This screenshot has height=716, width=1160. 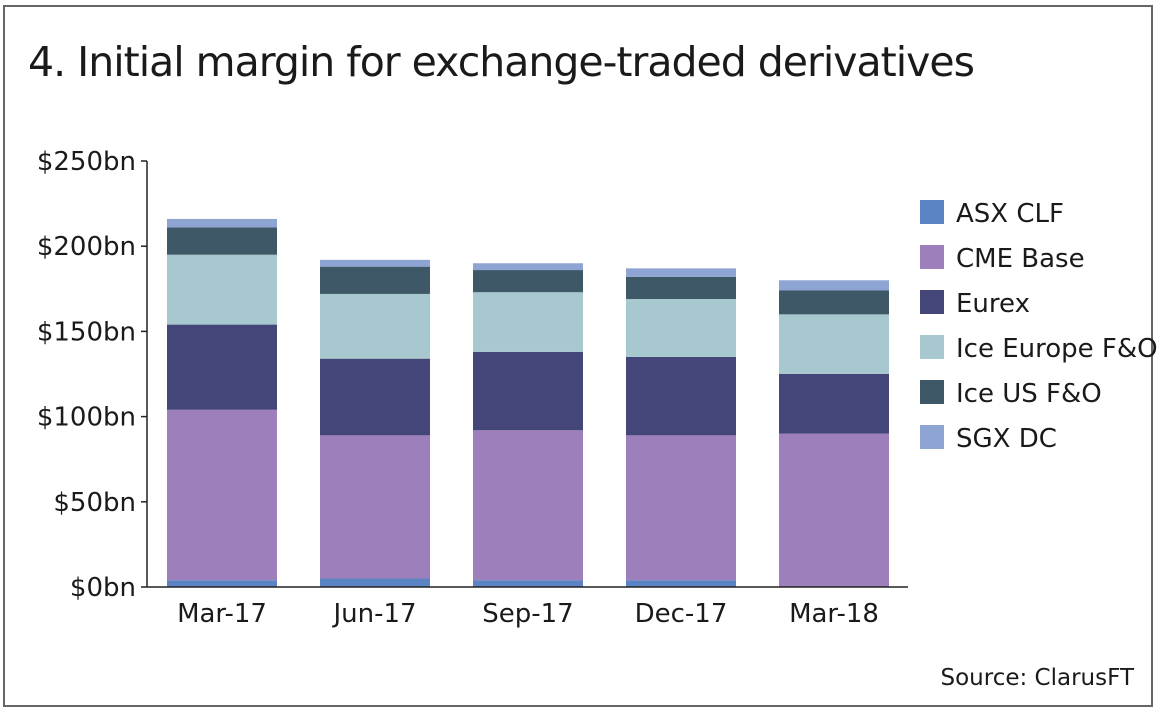 What do you see at coordinates (1057, 349) in the screenshot?
I see `legend-label: Ice Europe F&O` at bounding box center [1057, 349].